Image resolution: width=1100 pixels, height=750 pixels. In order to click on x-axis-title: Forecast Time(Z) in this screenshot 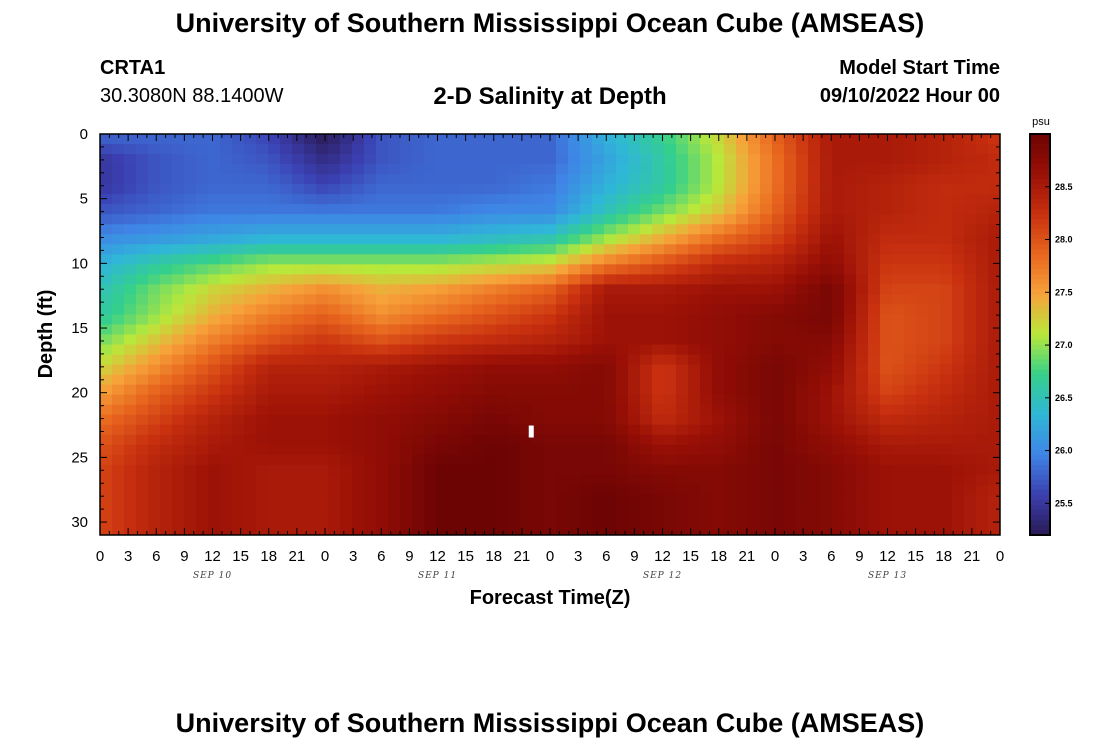, I will do `click(550, 598)`.